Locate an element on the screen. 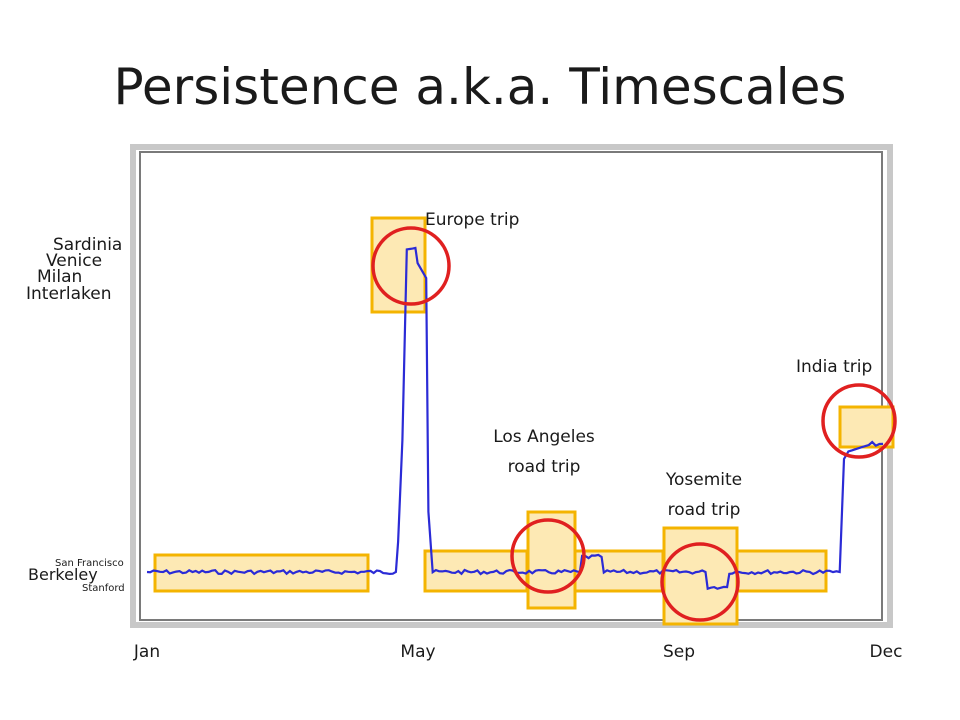 This screenshot has height=720, width=960. y-label-berkeley: Berkeley is located at coordinates (63, 574).